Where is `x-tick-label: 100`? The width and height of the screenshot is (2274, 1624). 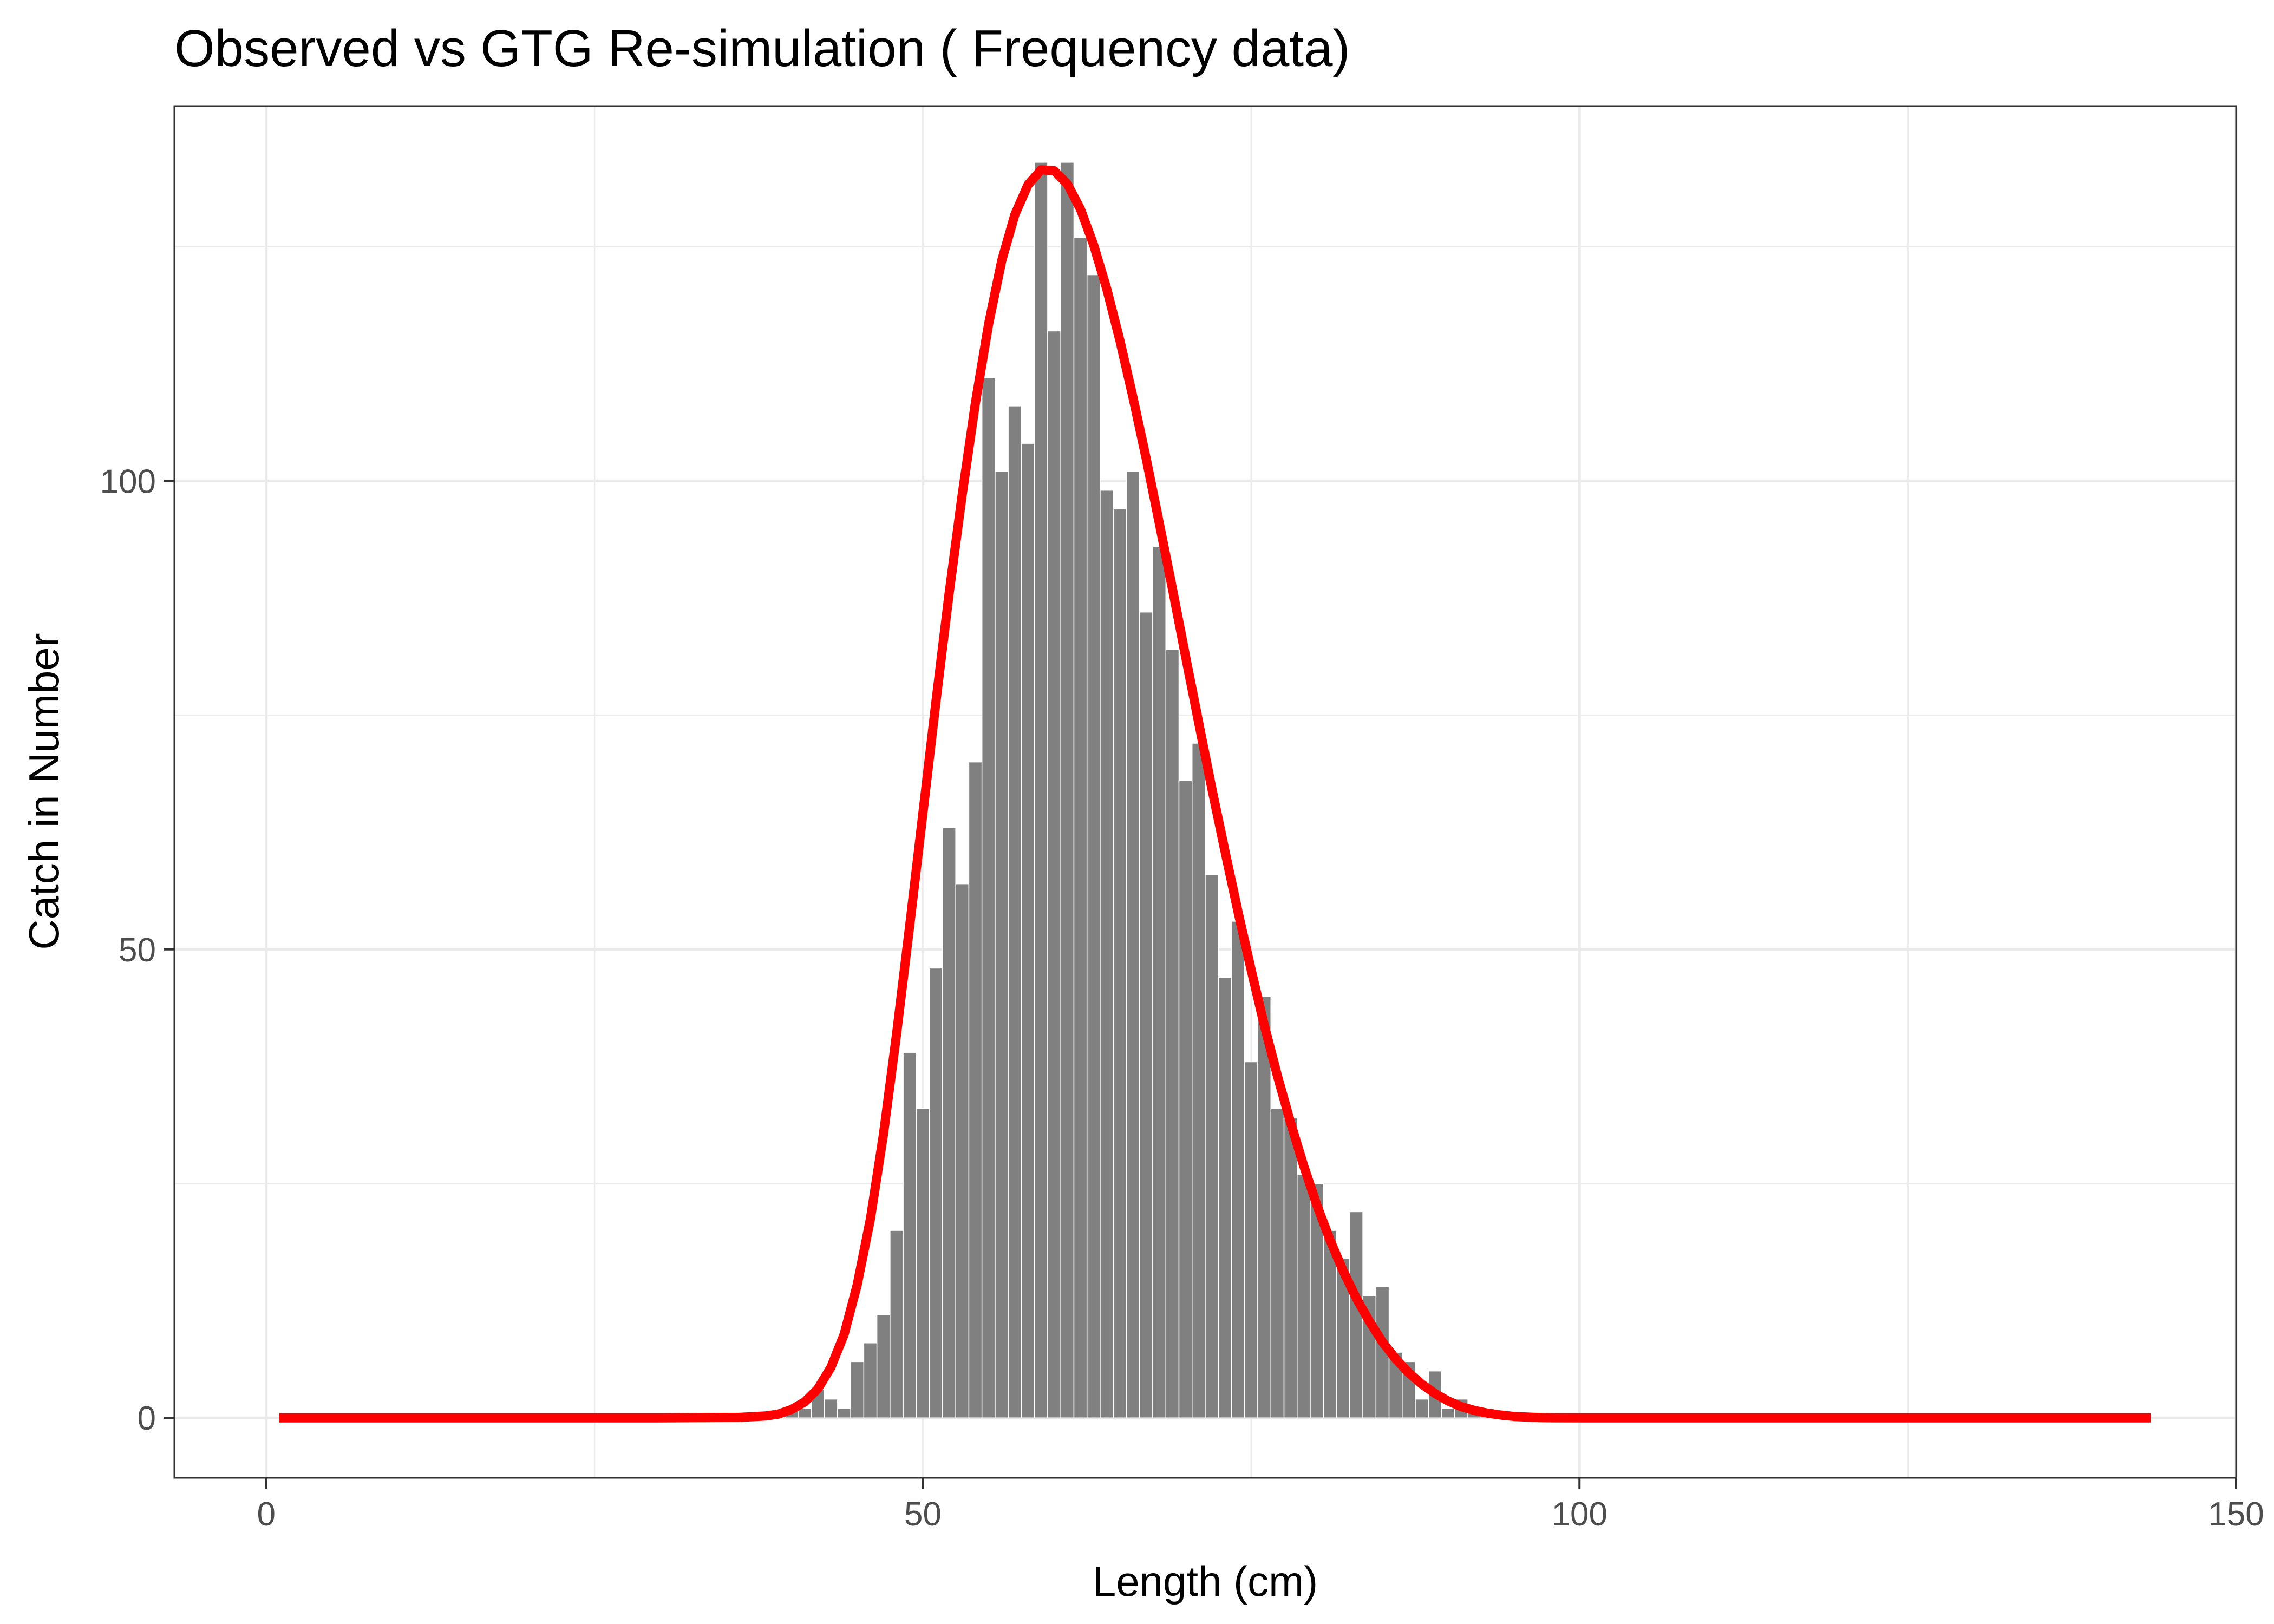 x-tick-label: 100 is located at coordinates (1580, 1514).